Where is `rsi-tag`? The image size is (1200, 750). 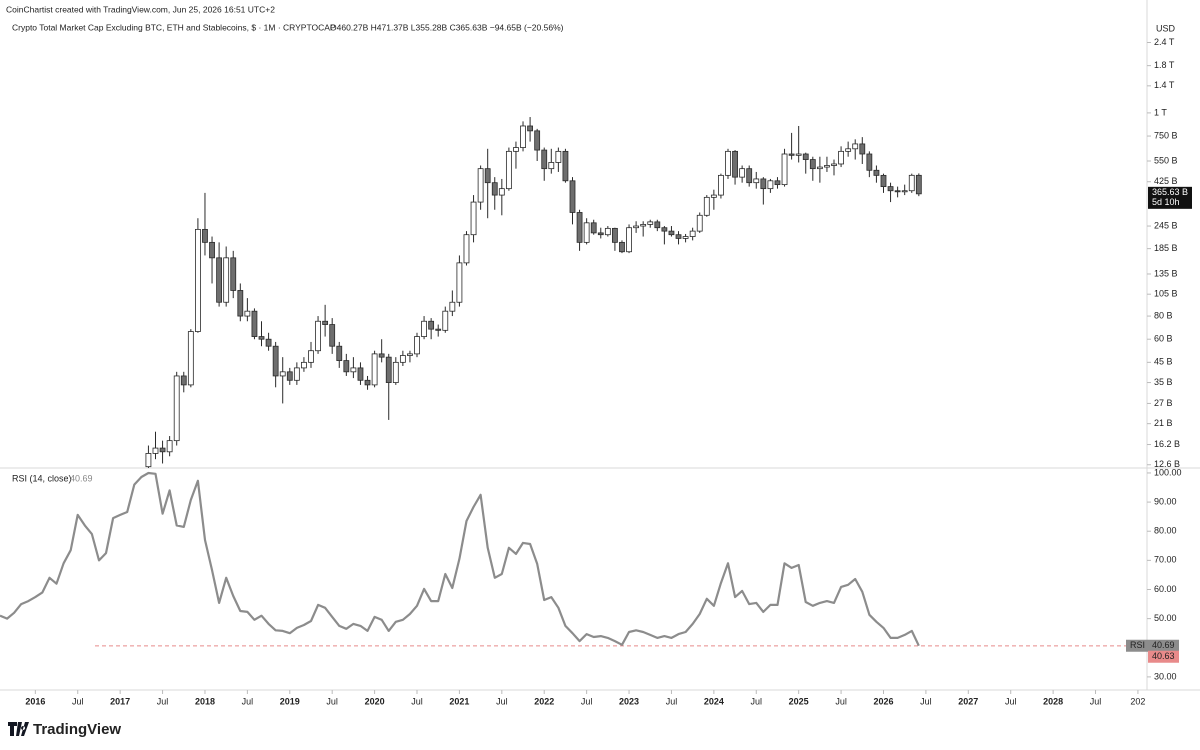
rsi-tag is located at coordinates (1152, 645).